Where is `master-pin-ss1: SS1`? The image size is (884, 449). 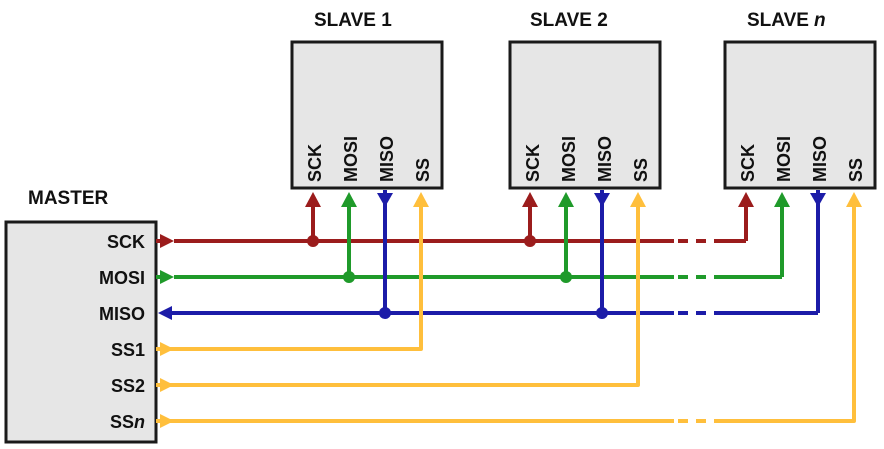 master-pin-ss1: SS1 is located at coordinates (128, 350).